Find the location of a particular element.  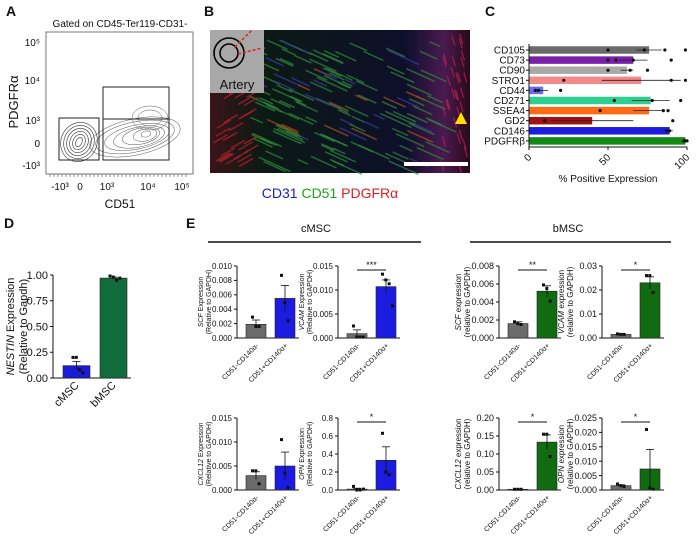

panel-label-e: E is located at coordinates (190, 223).